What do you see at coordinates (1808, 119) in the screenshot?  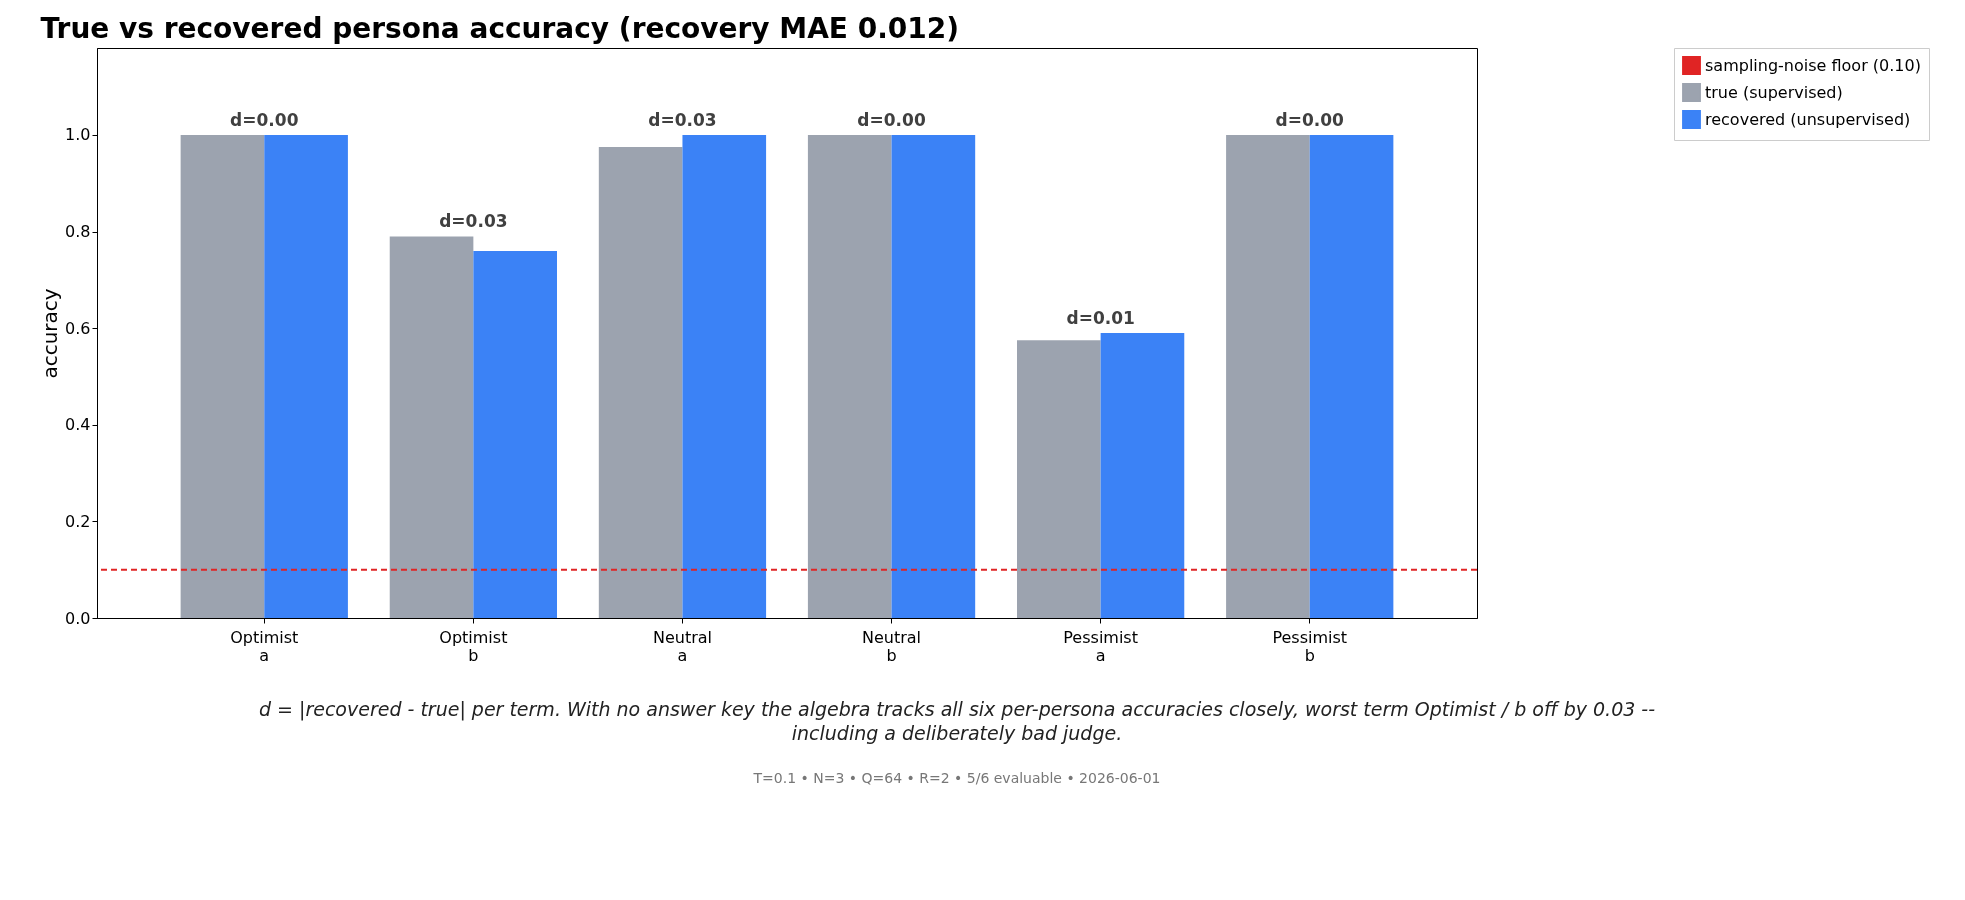 I see `legend-label: recovered (unsupervised)` at bounding box center [1808, 119].